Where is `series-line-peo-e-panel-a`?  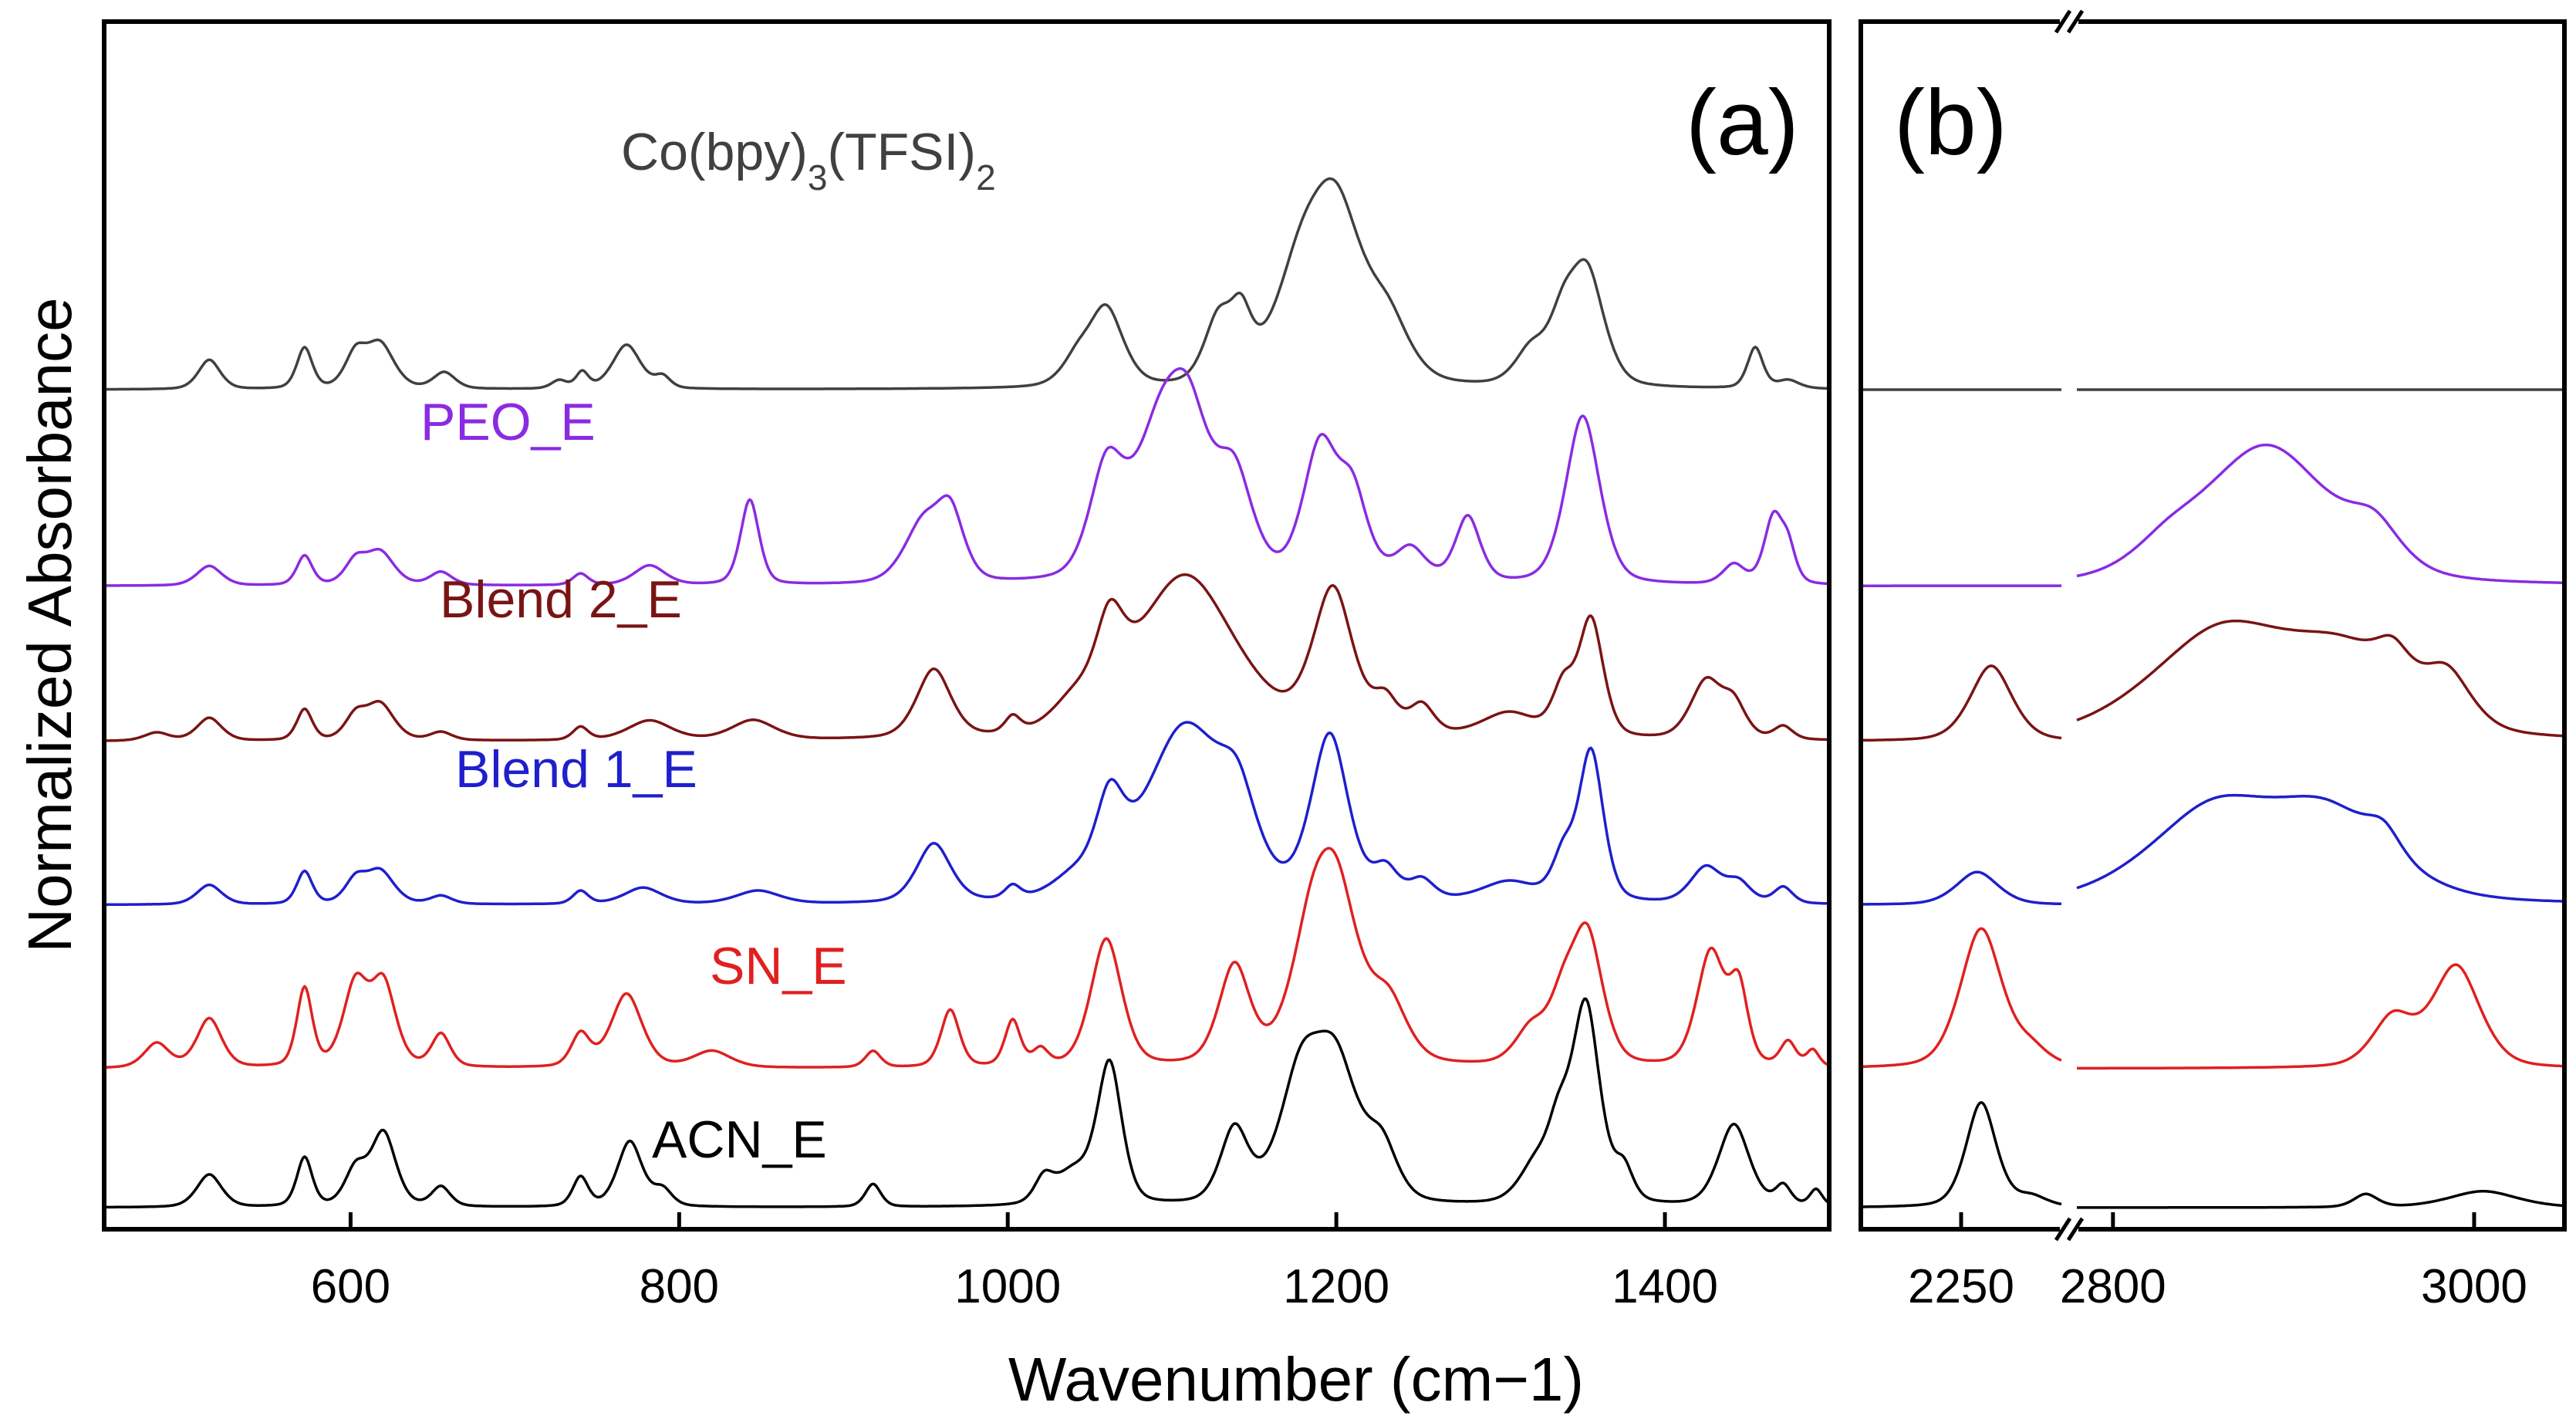 series-line-peo-e-panel-a is located at coordinates (967, 477).